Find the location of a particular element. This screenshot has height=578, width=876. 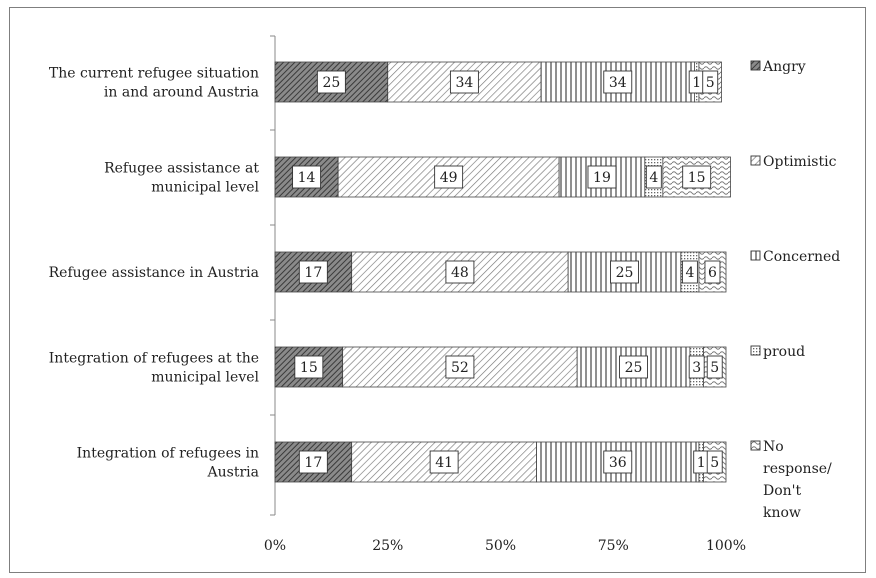

data-label-text: 6 is located at coordinates (712, 273).